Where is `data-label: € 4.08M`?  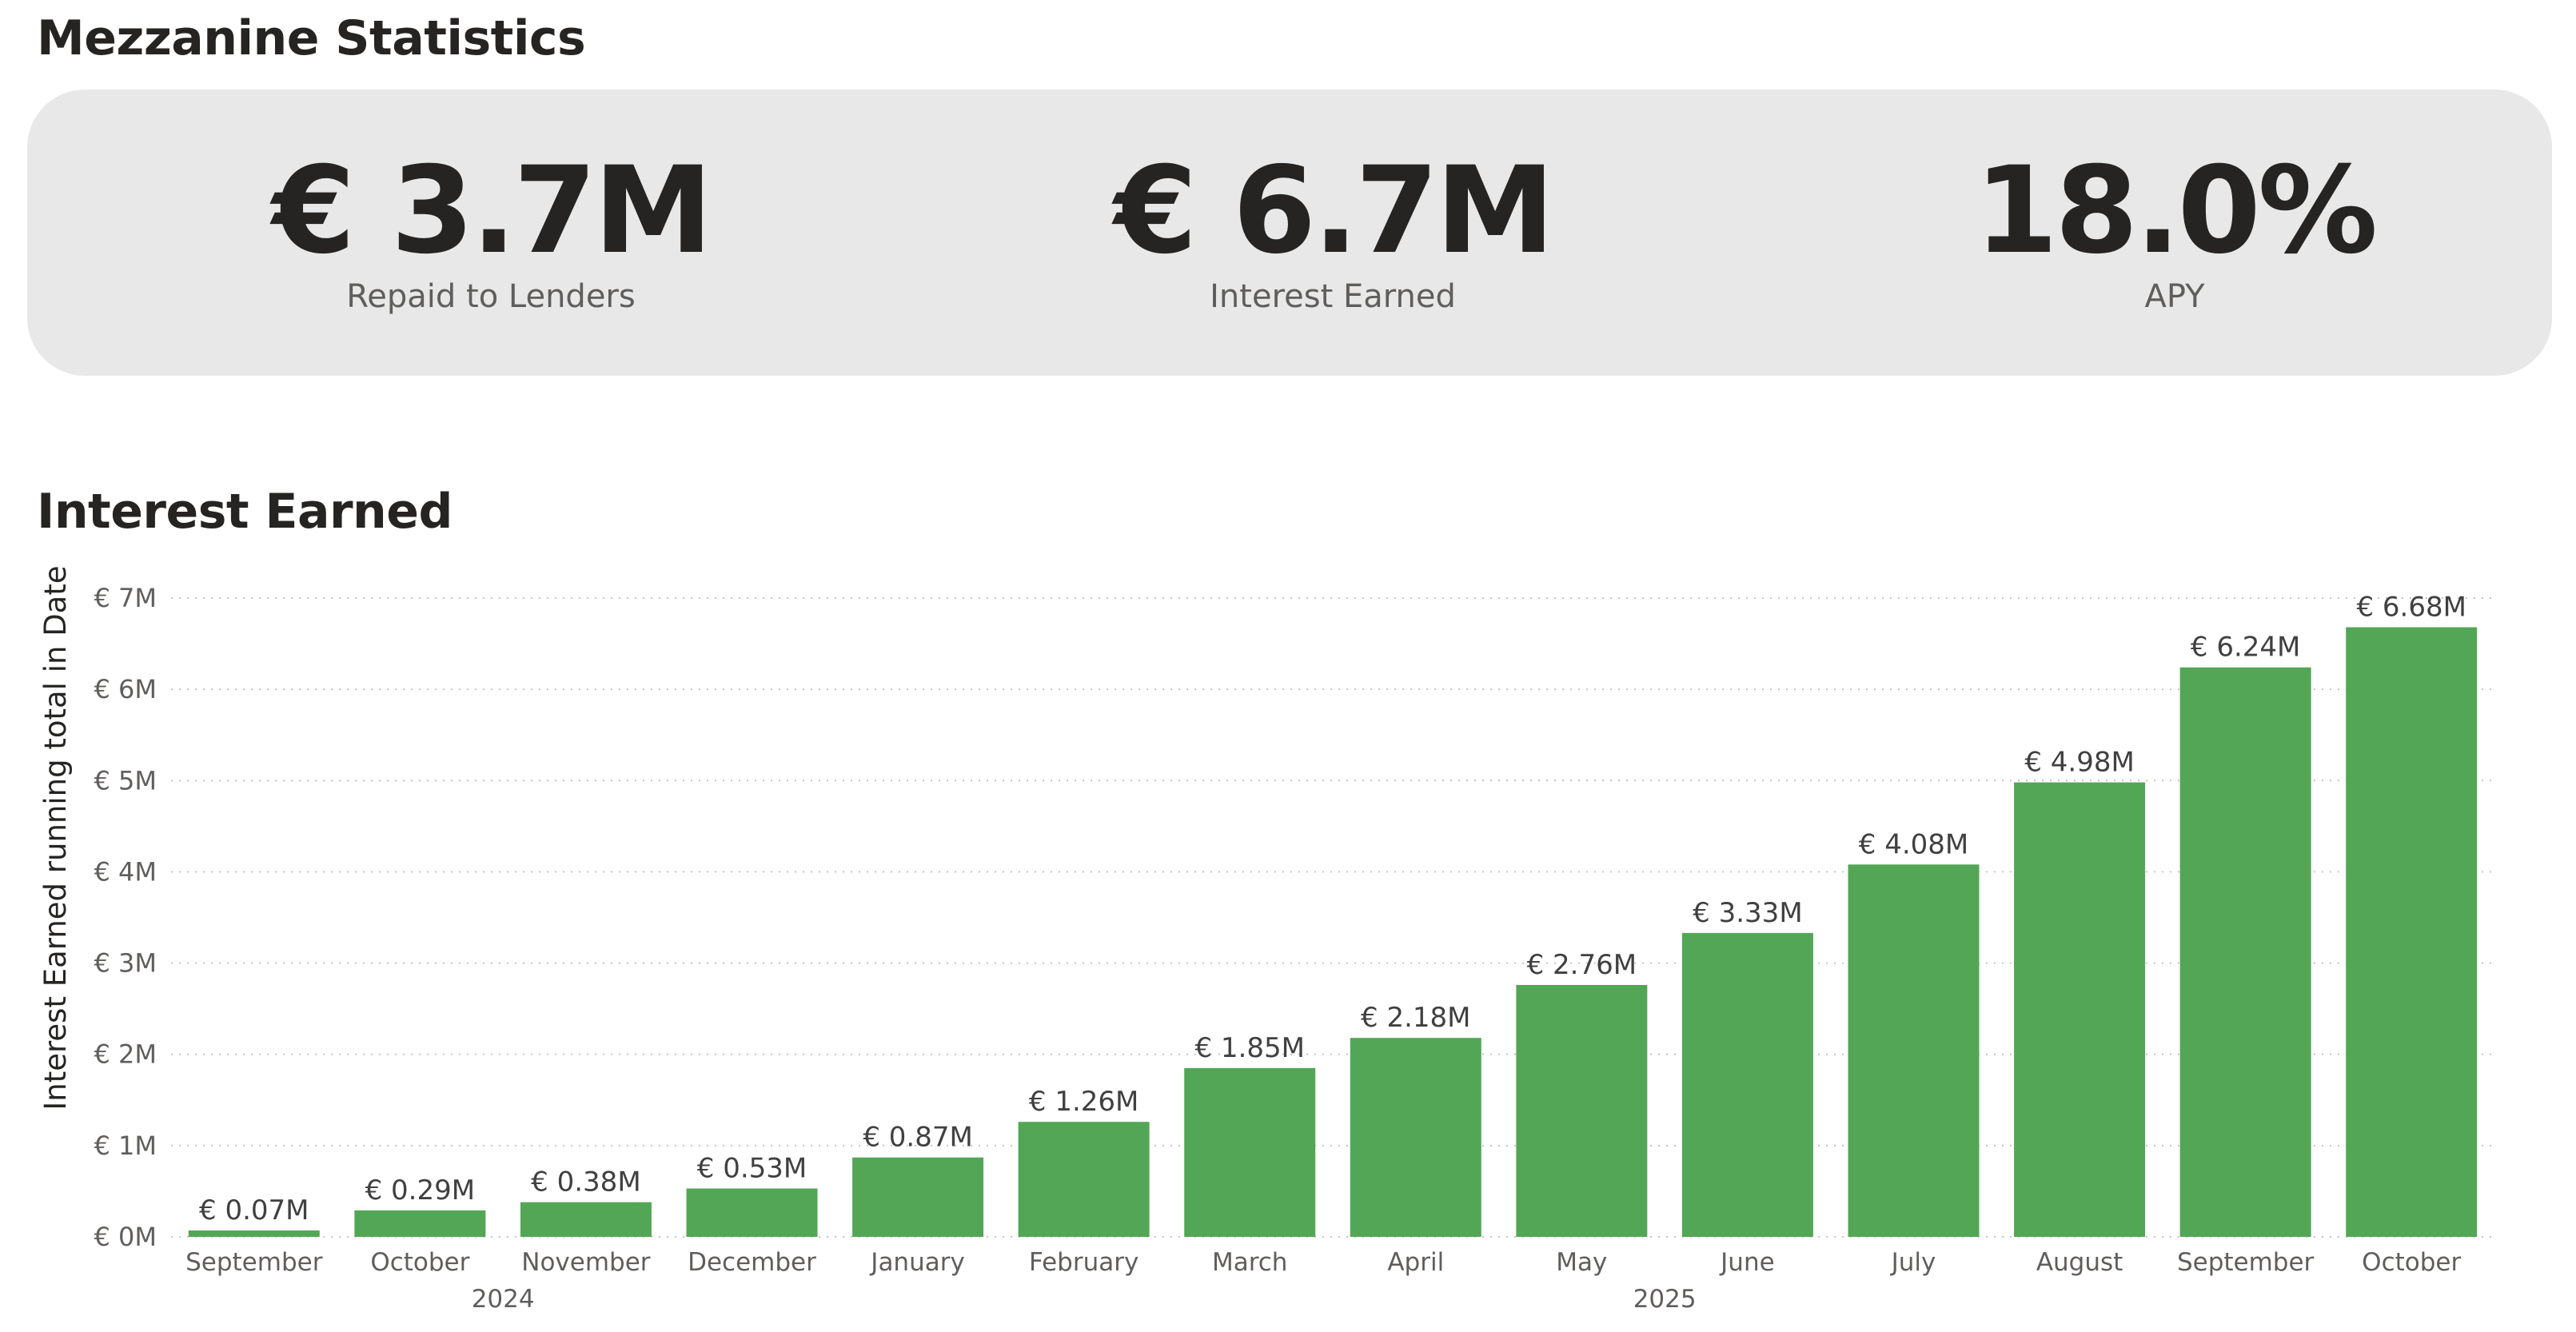 data-label: € 4.08M is located at coordinates (1913, 844).